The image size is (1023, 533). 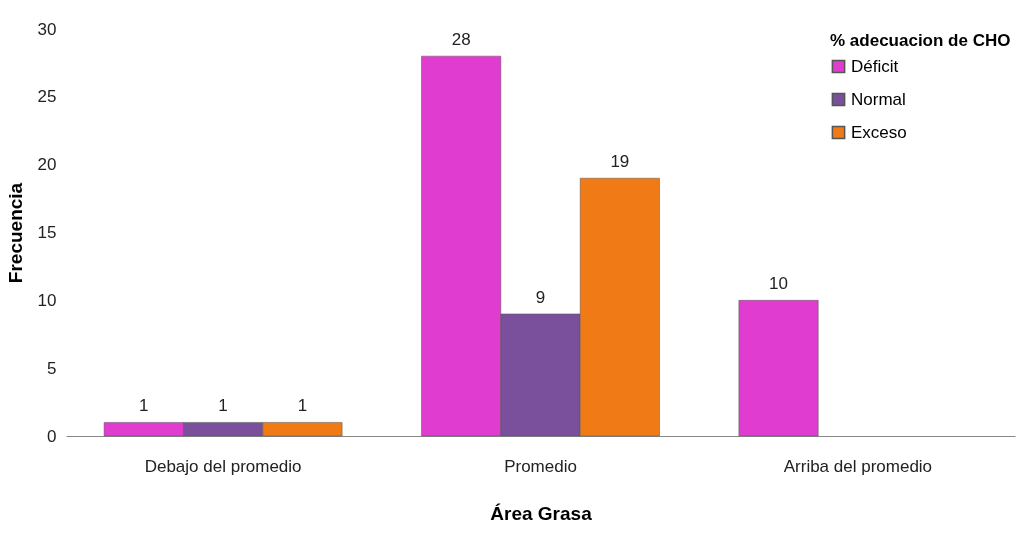 I want to click on x-tick-label: Promedio, so click(x=540, y=466).